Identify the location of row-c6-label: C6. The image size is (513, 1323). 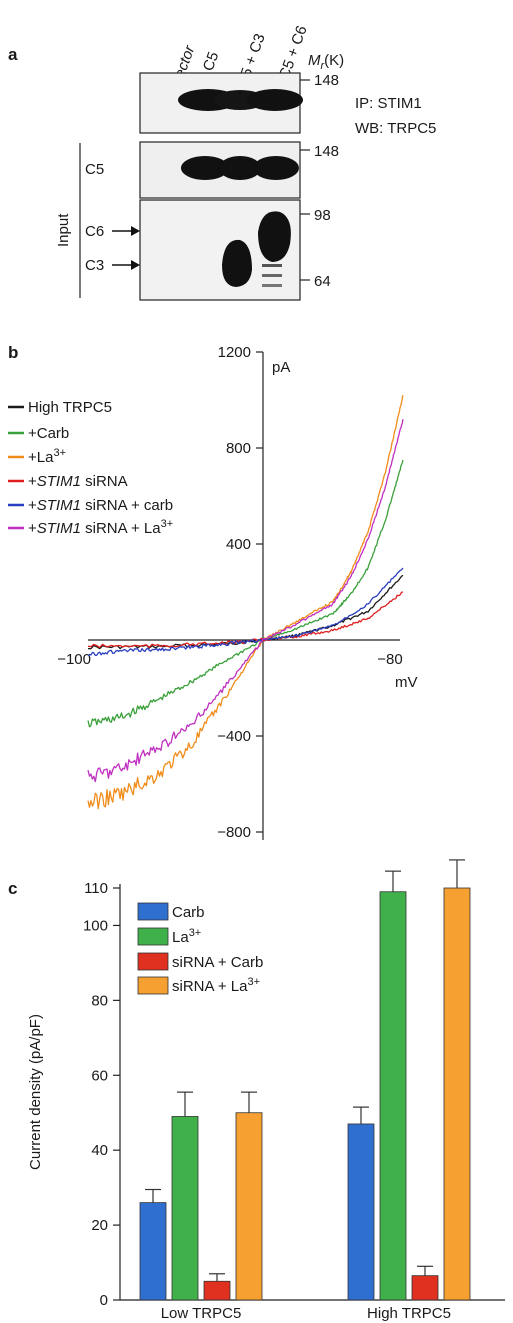
(94, 231).